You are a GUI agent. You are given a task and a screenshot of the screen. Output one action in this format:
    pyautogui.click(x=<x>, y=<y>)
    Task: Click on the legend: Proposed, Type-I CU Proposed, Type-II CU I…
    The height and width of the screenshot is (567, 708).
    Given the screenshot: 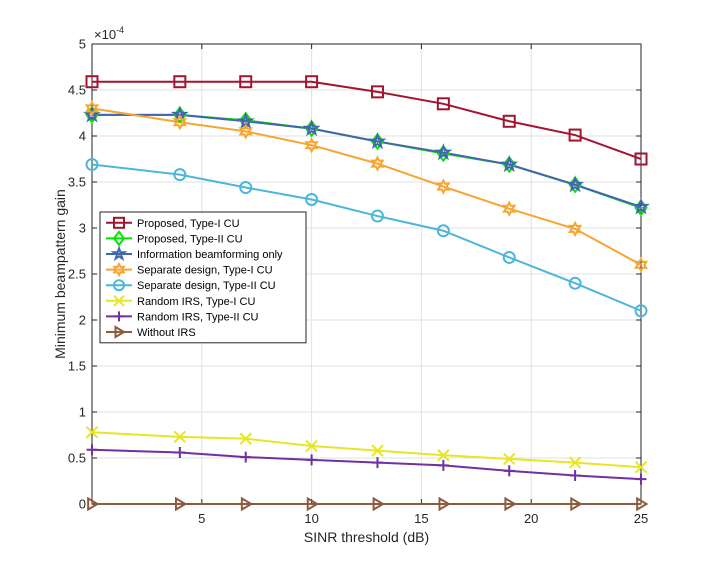 What is the action you would take?
    pyautogui.click(x=203, y=277)
    